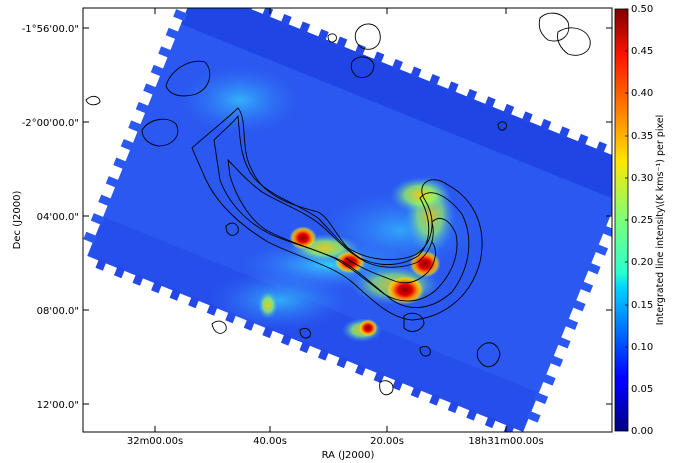  What do you see at coordinates (58, 217) in the screenshot?
I see `y-tick-label: 04'00.0"` at bounding box center [58, 217].